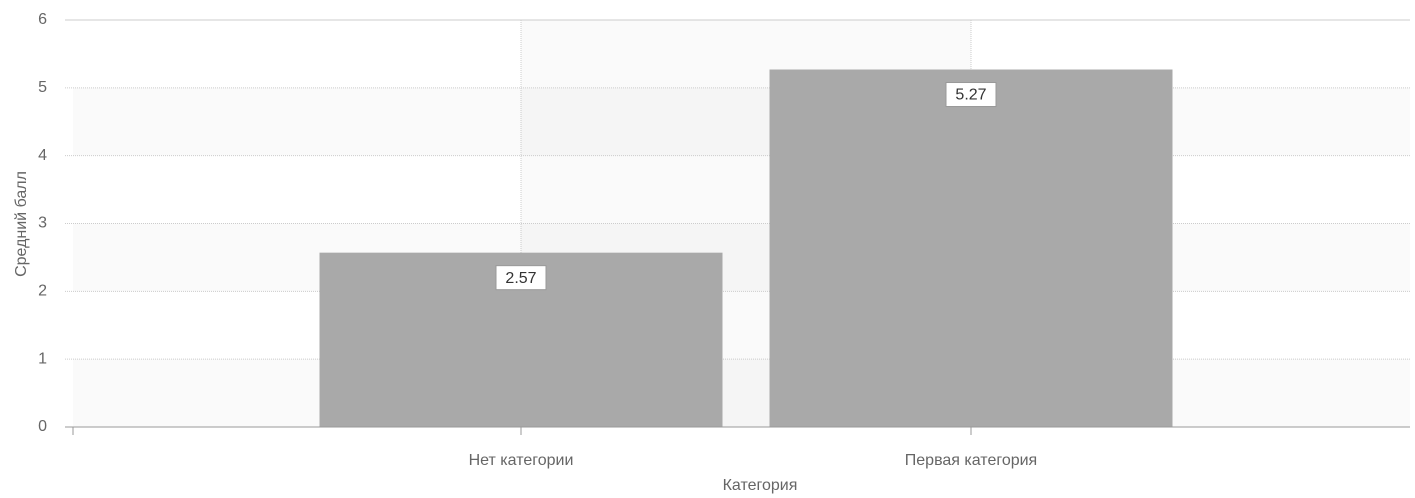 The width and height of the screenshot is (1415, 498). Describe the element at coordinates (21, 224) in the screenshot. I see `y-axis-label: Средний балл` at that location.